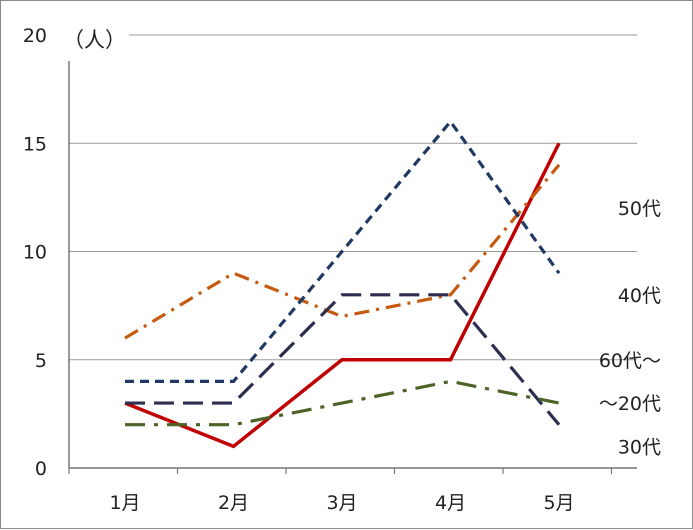 This screenshot has height=530, width=693. Describe the element at coordinates (630, 361) in the screenshot. I see `series-label: 60代〜` at that location.